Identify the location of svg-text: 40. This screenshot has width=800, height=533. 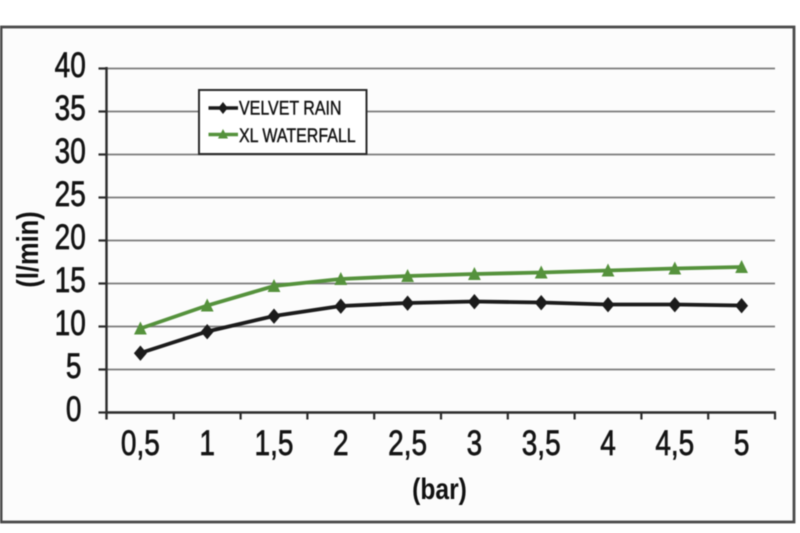
(70, 65).